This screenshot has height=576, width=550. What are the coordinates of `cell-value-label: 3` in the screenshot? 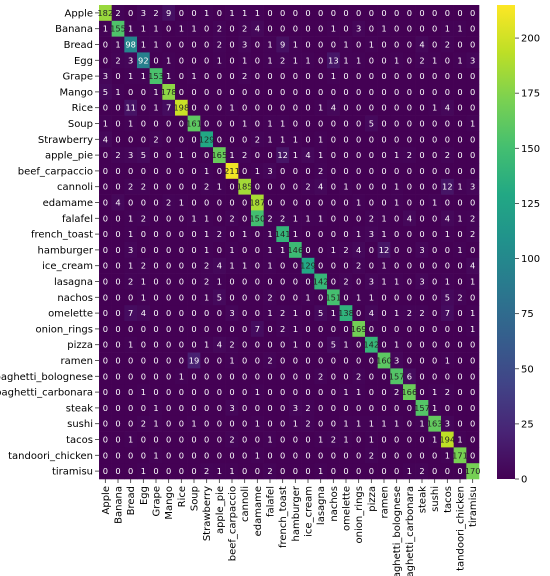 It's located at (421, 250).